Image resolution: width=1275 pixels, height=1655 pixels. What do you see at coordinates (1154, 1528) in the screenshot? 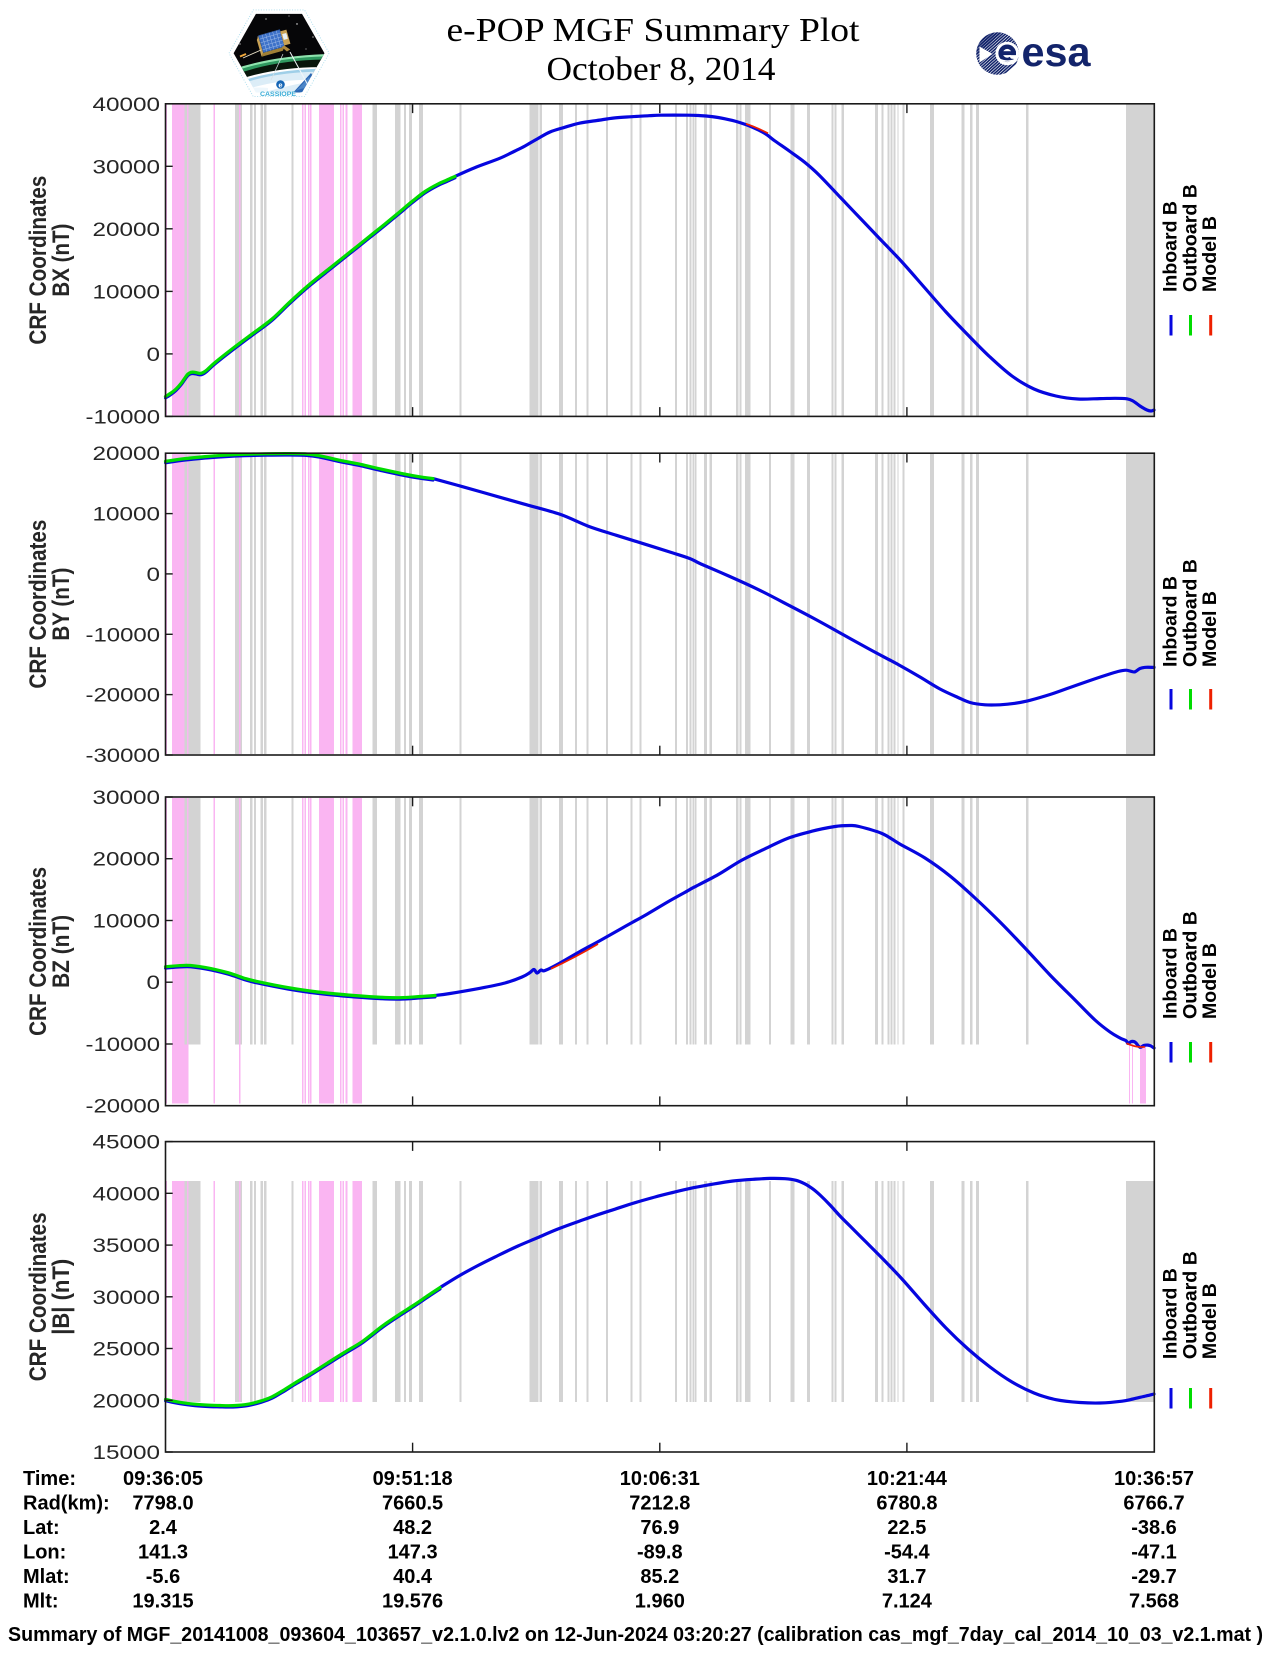
I see `svg-text: -38.6` at bounding box center [1154, 1528].